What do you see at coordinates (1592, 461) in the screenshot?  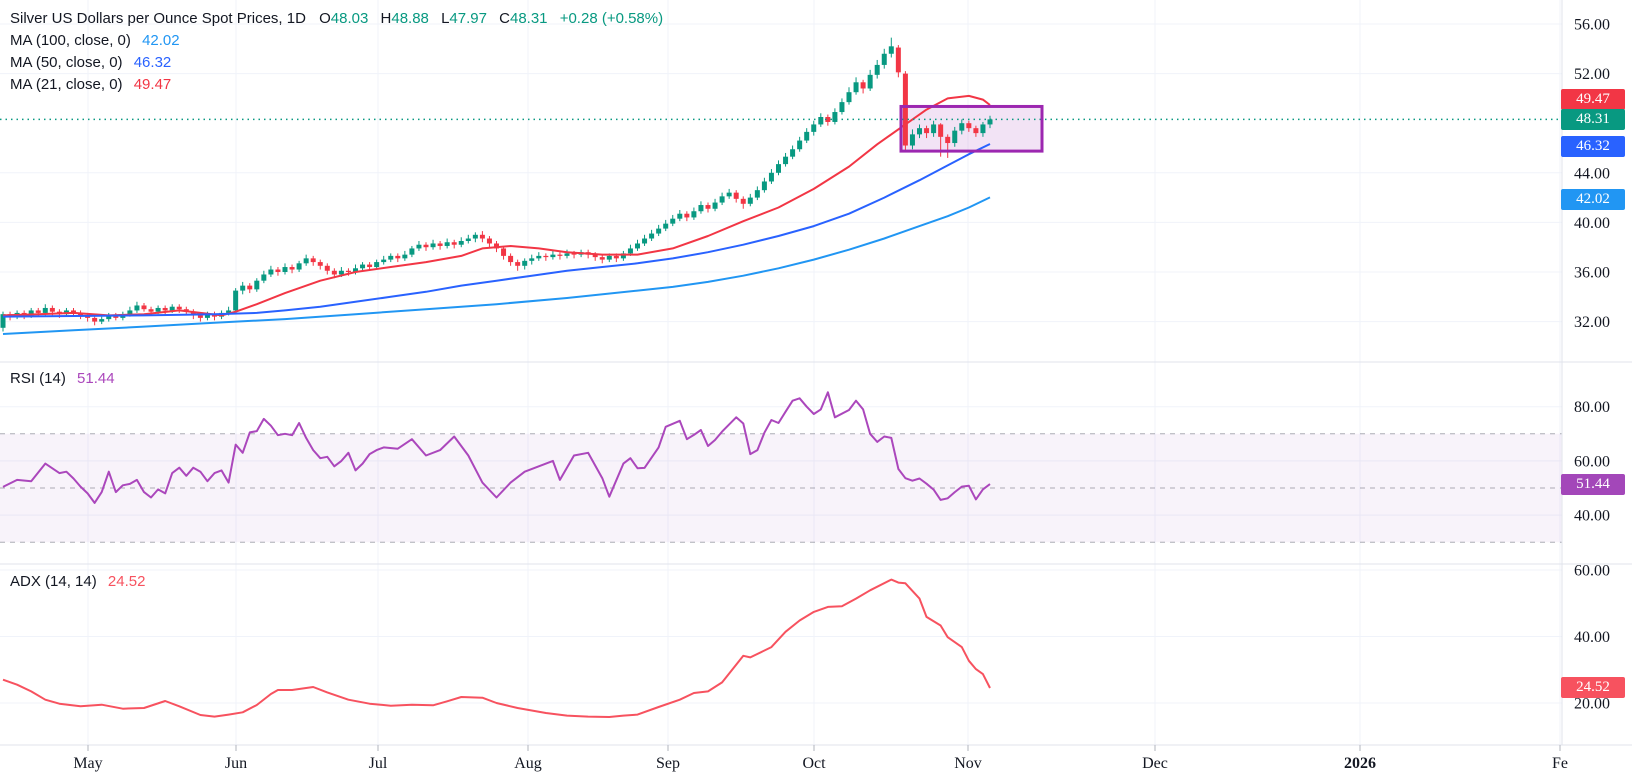 I see `rsi-axis-label: 60.00` at bounding box center [1592, 461].